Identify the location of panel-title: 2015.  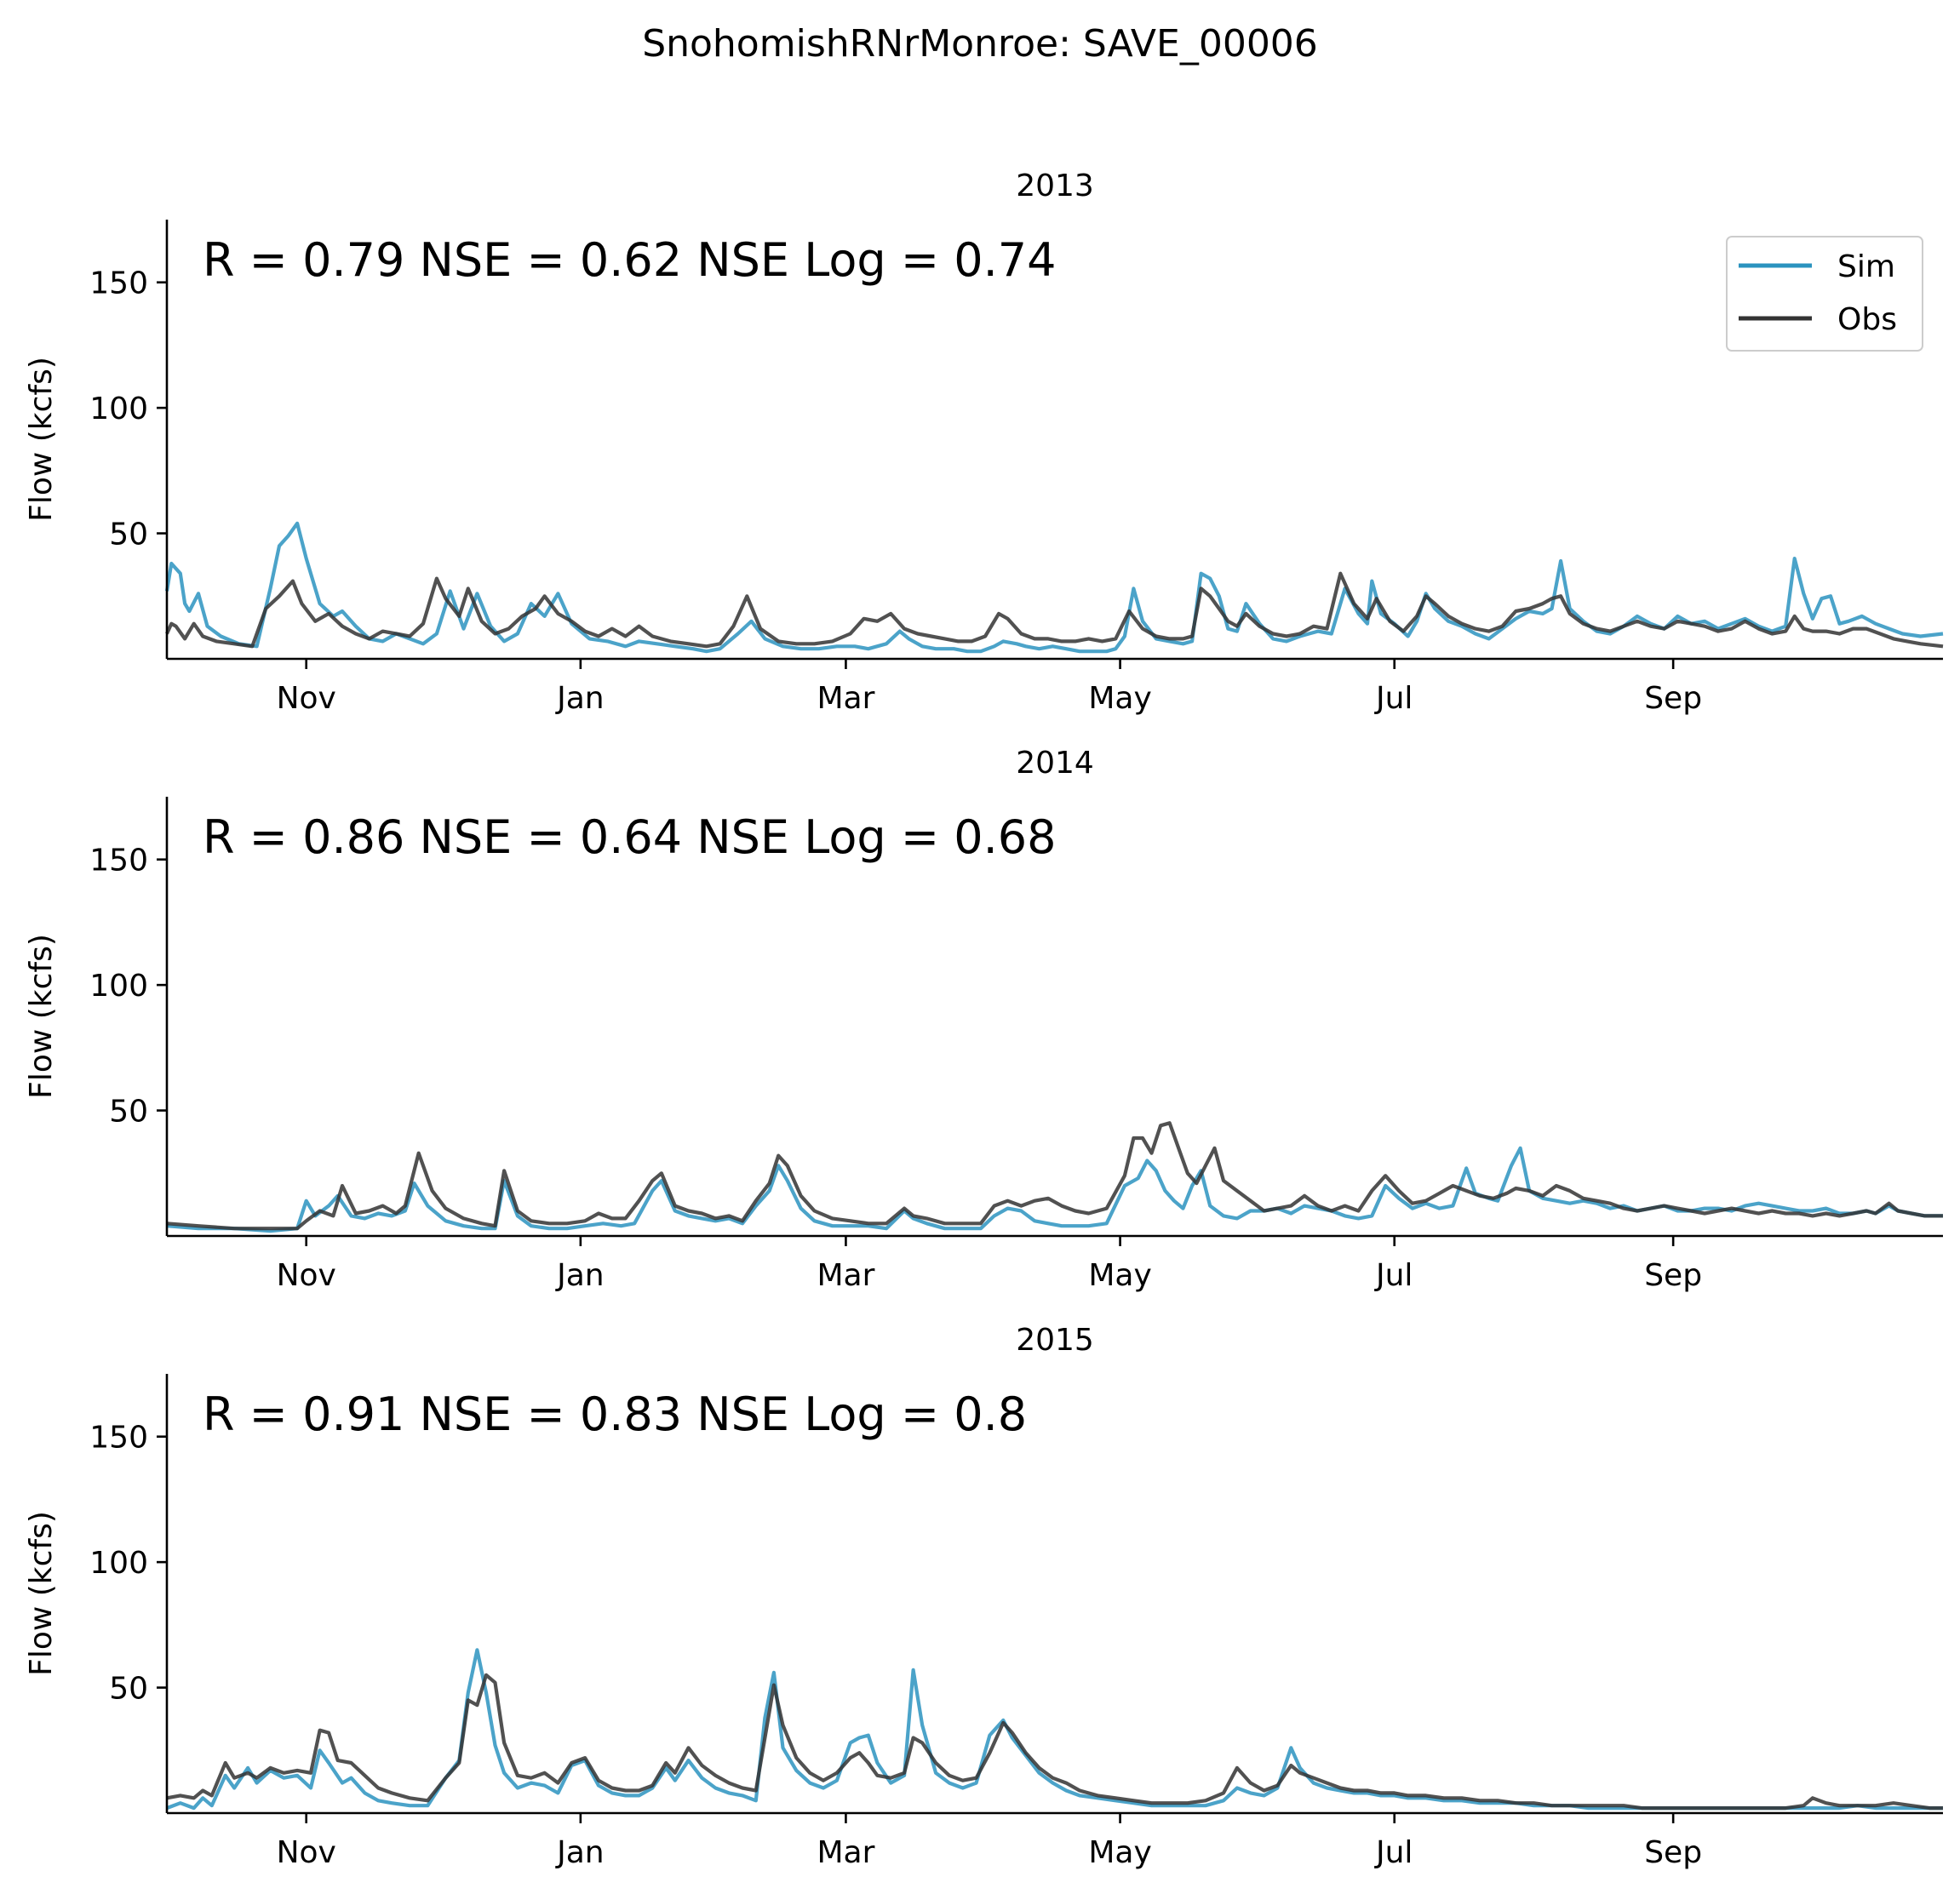
(1055, 1340).